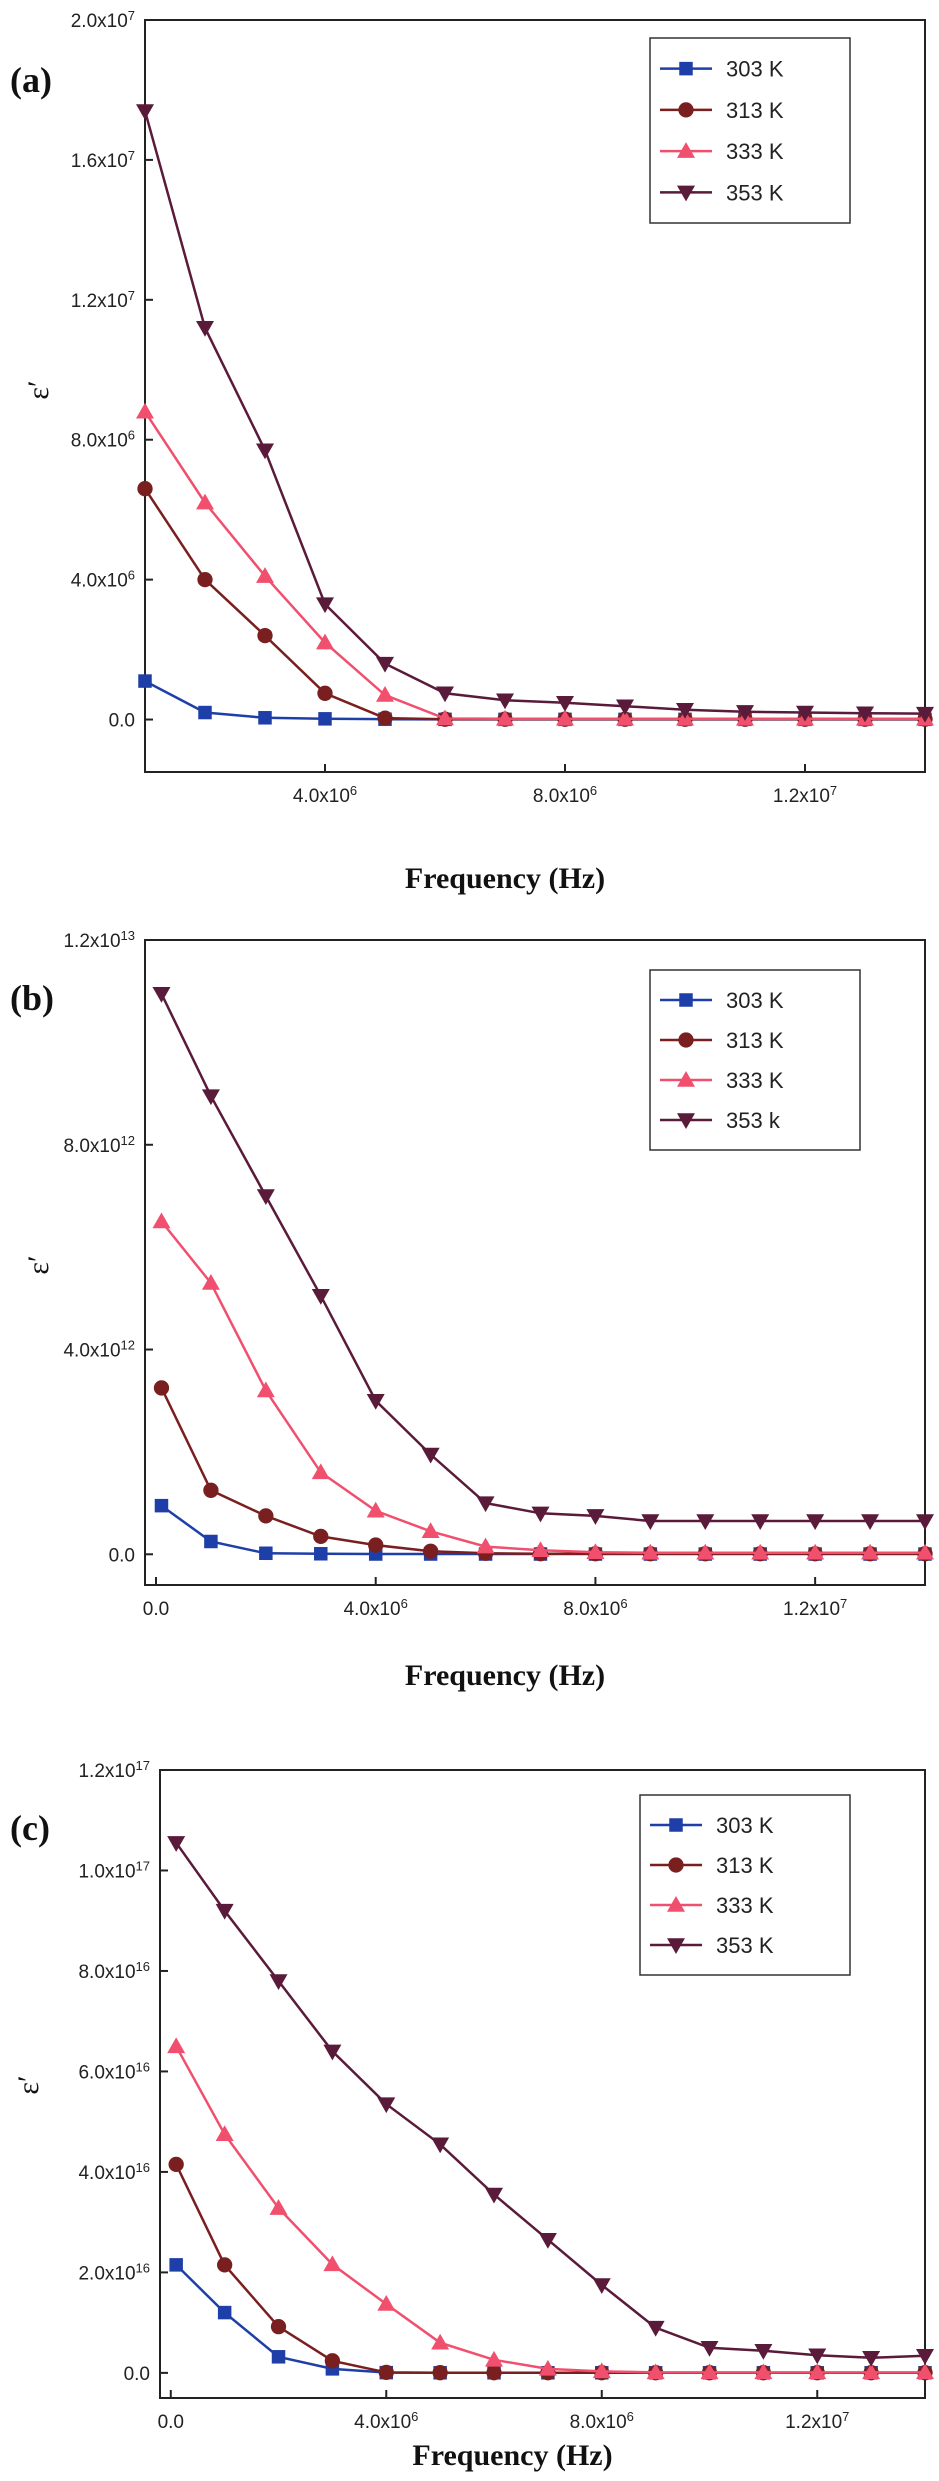 This screenshot has height=2481, width=939. Describe the element at coordinates (28, 2084) in the screenshot. I see `y-axis-label-c: ε′` at that location.